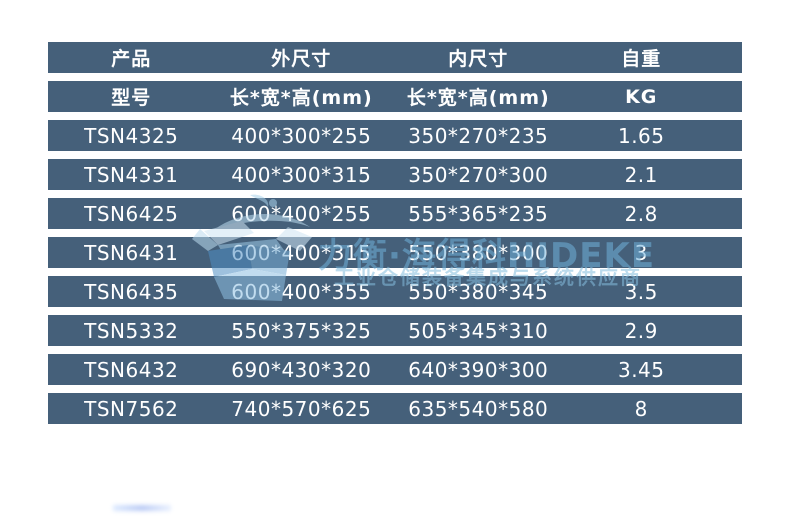 The width and height of the screenshot is (790, 517). I want to click on cell-model: TSN4325, so click(131, 135).